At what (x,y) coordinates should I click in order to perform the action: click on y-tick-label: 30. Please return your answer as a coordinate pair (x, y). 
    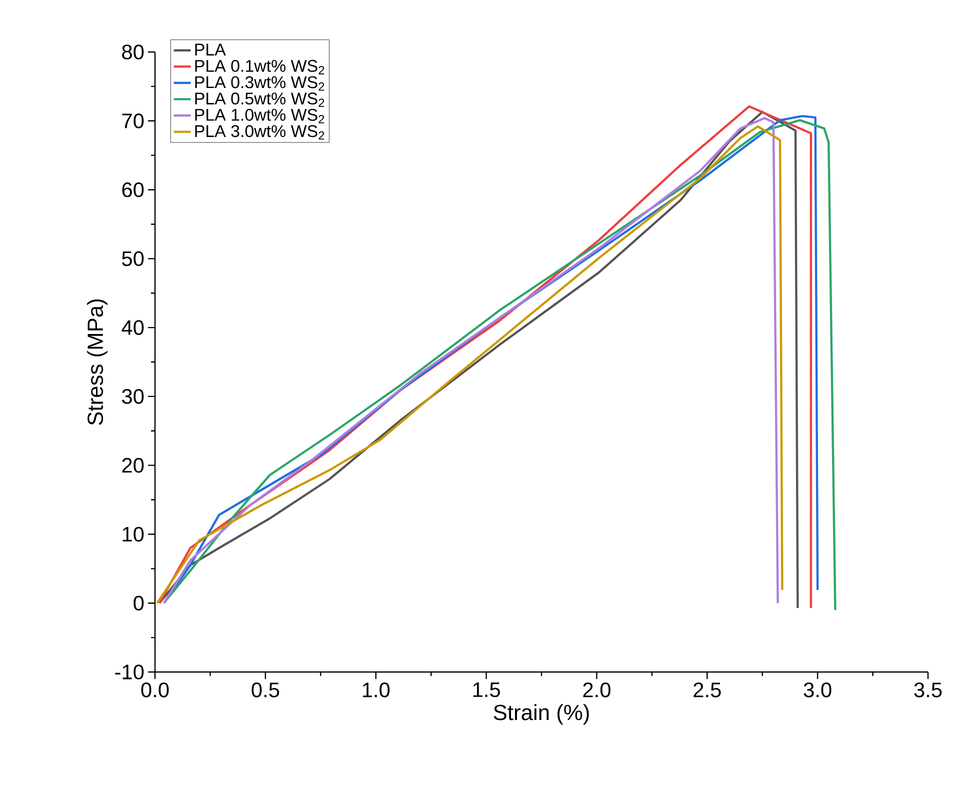
    Looking at the image, I should click on (133, 396).